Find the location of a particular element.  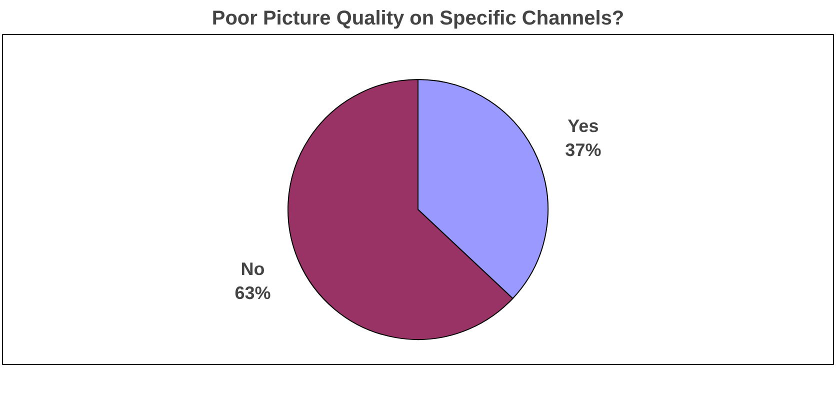

slice-label: Yes is located at coordinates (583, 126).